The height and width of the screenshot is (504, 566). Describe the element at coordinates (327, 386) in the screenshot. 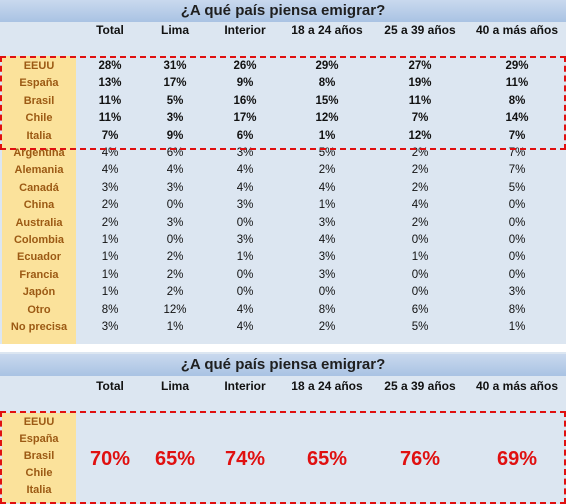

I see `bottom-column-header: 18 a 24 años` at that location.